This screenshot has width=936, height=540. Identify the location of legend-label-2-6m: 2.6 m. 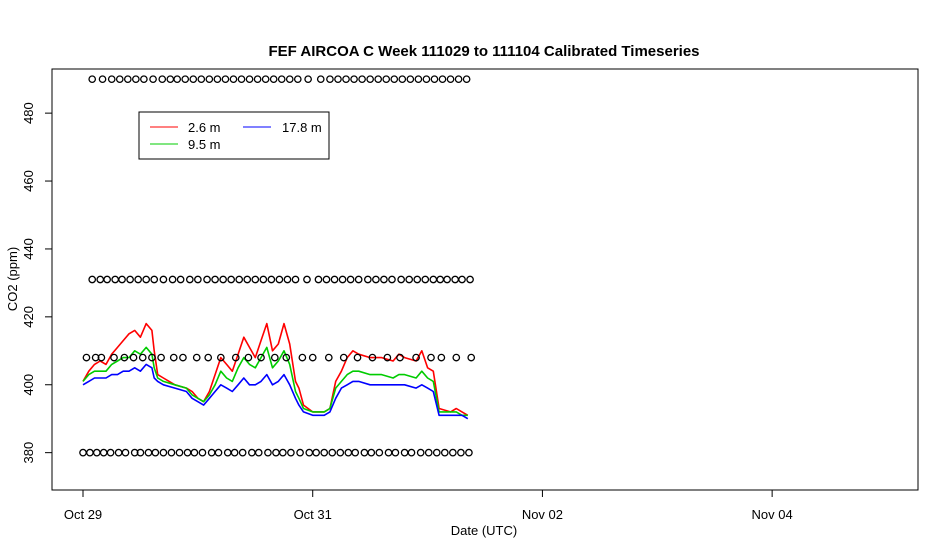
(204, 127).